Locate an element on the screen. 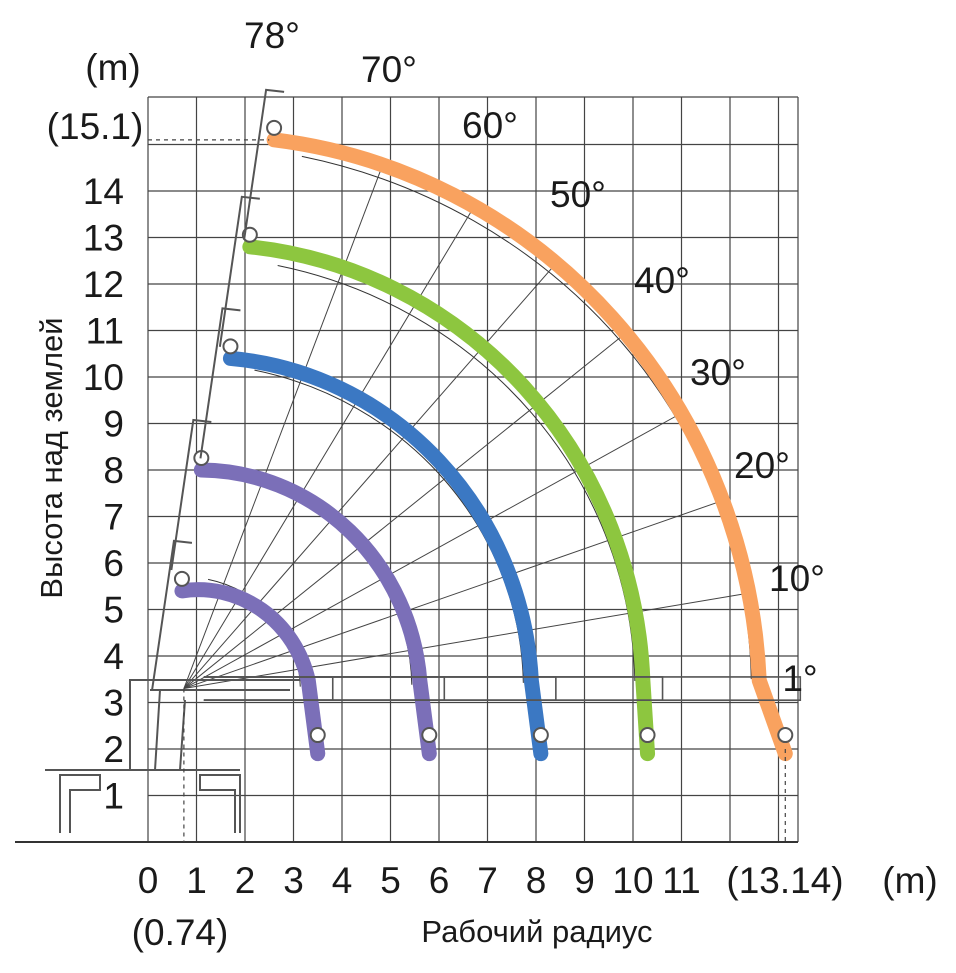 The height and width of the screenshot is (973, 956). y-unit-label: (m) is located at coordinates (112, 67).